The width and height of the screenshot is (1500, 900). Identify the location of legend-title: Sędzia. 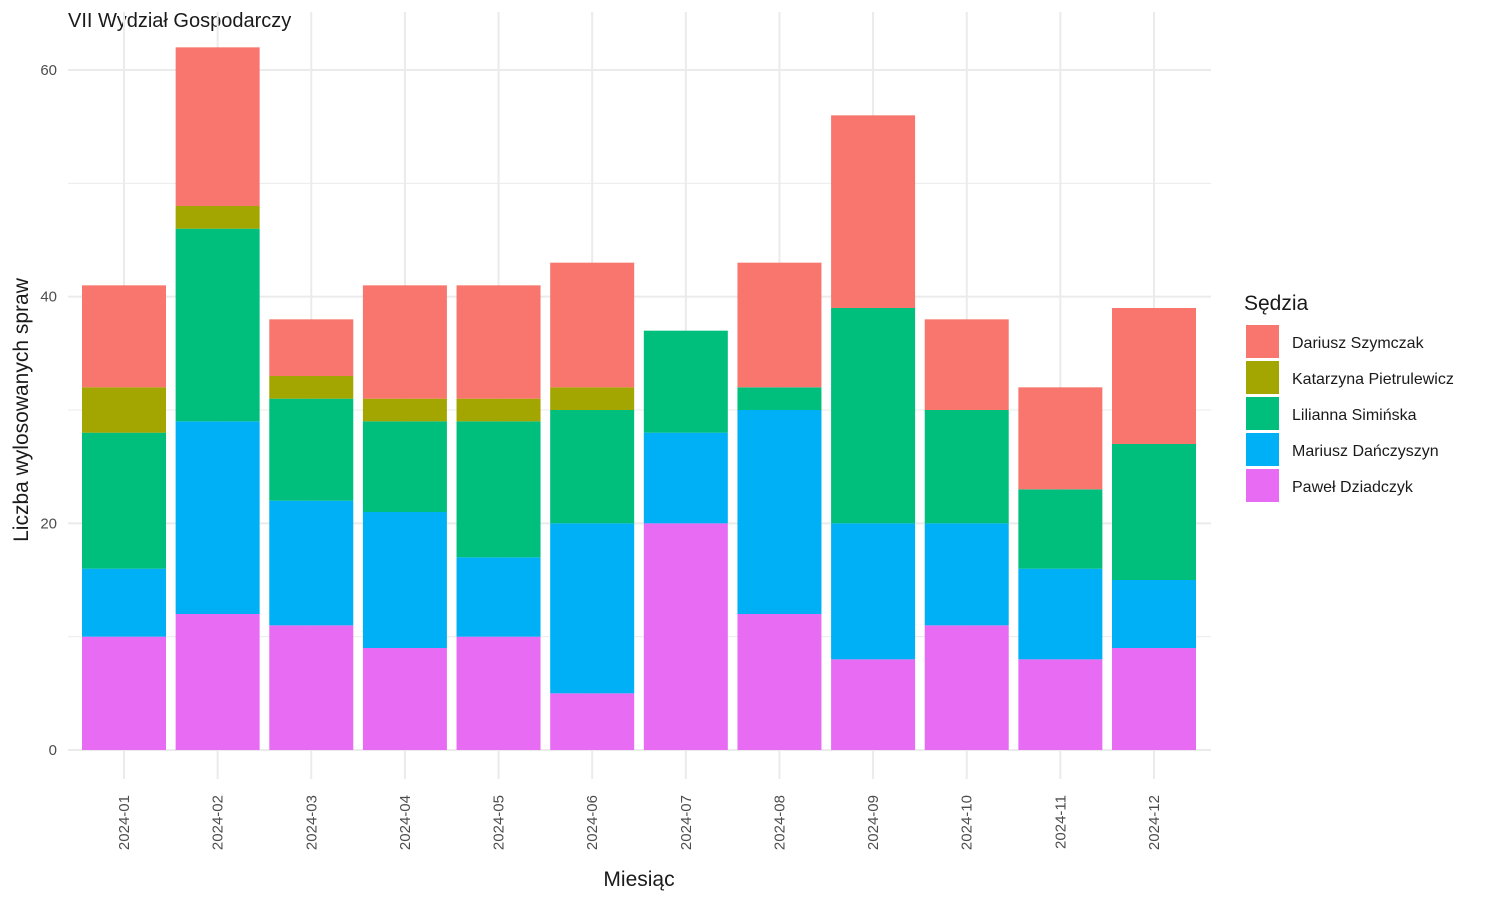
(1276, 303).